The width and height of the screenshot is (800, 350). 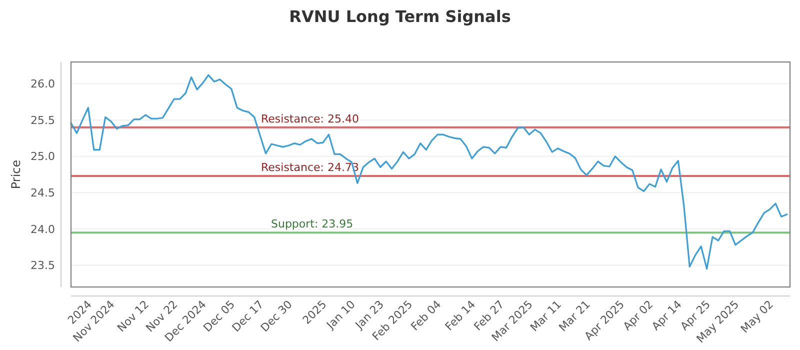 What do you see at coordinates (400, 16) in the screenshot?
I see `chart-title: RVNU Long Term Signals` at bounding box center [400, 16].